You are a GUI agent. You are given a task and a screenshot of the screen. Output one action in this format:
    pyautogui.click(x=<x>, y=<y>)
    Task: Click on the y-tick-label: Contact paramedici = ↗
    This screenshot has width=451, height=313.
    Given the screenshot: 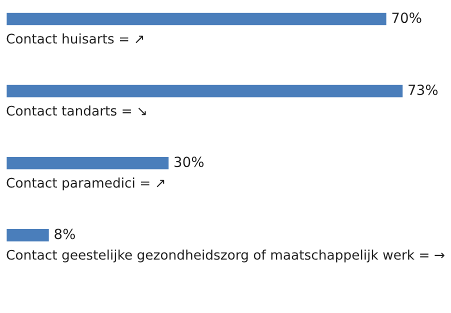 What is the action you would take?
    pyautogui.click(x=85, y=184)
    